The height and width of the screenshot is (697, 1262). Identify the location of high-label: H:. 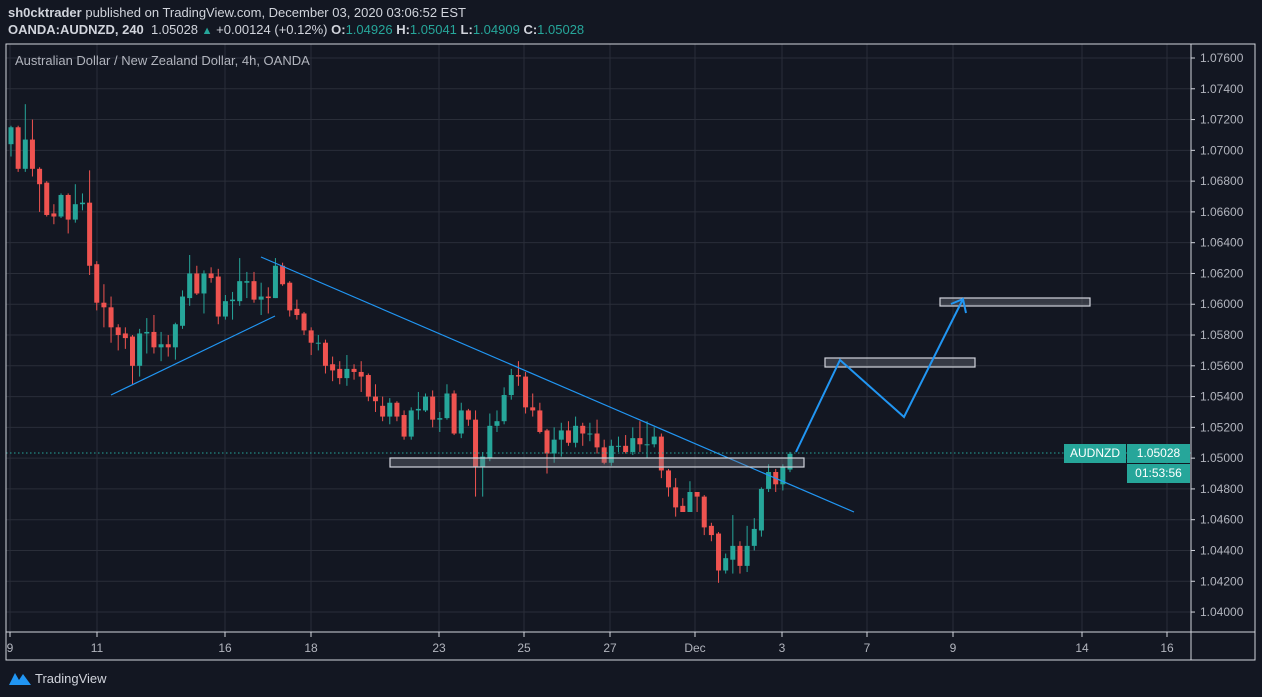
(403, 29).